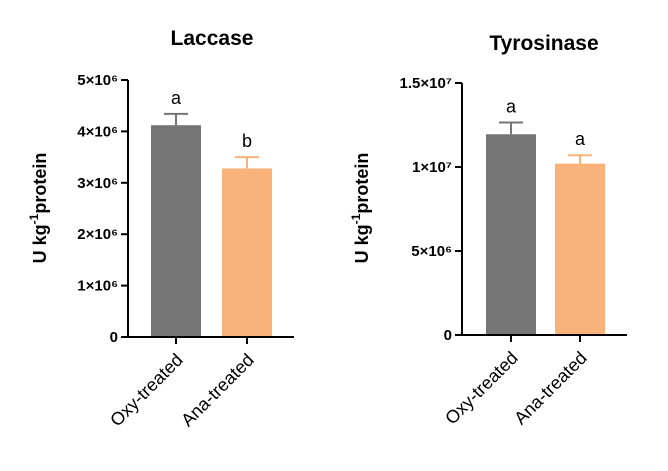 The width and height of the screenshot is (668, 471). What do you see at coordinates (97, 183) in the screenshot?
I see `y-tick-label: 3×10⁶` at bounding box center [97, 183].